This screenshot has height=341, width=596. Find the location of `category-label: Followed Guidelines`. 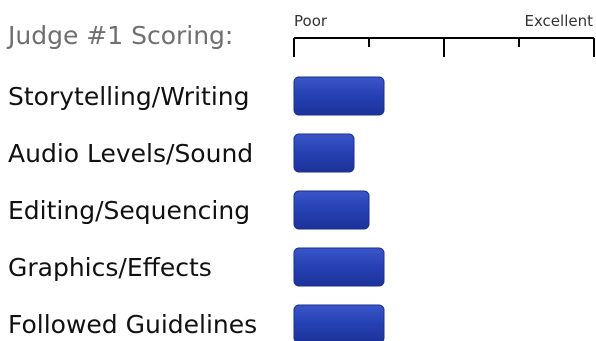

category-label: Followed Guidelines is located at coordinates (132, 324).